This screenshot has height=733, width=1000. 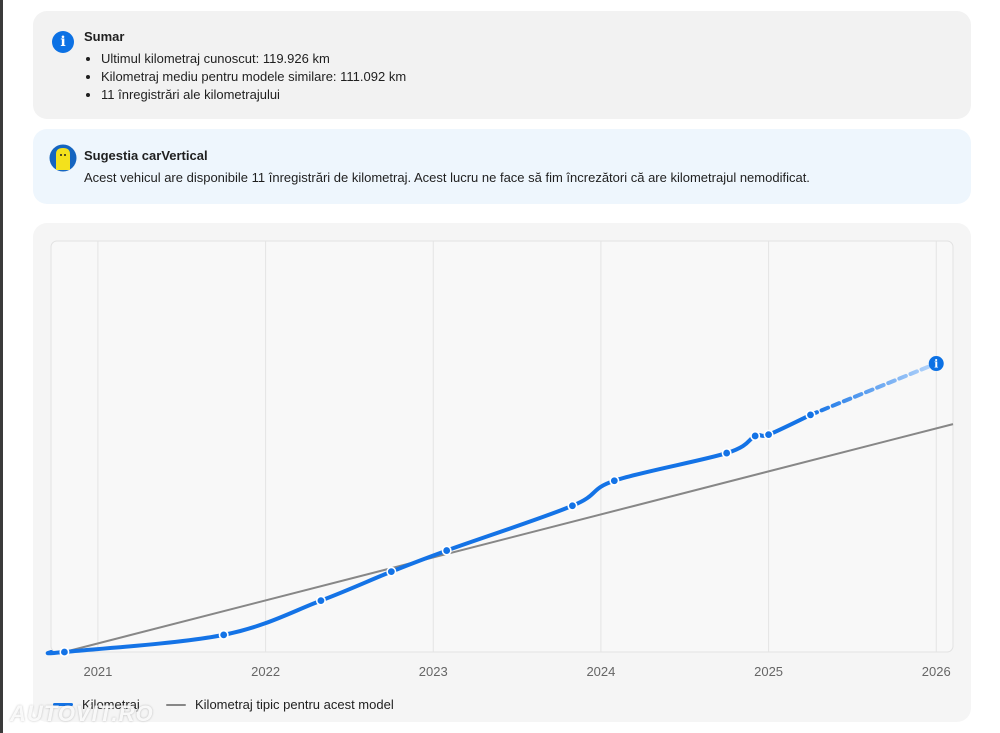 What do you see at coordinates (176, 704) in the screenshot?
I see `legend-swatch-typical` at bounding box center [176, 704].